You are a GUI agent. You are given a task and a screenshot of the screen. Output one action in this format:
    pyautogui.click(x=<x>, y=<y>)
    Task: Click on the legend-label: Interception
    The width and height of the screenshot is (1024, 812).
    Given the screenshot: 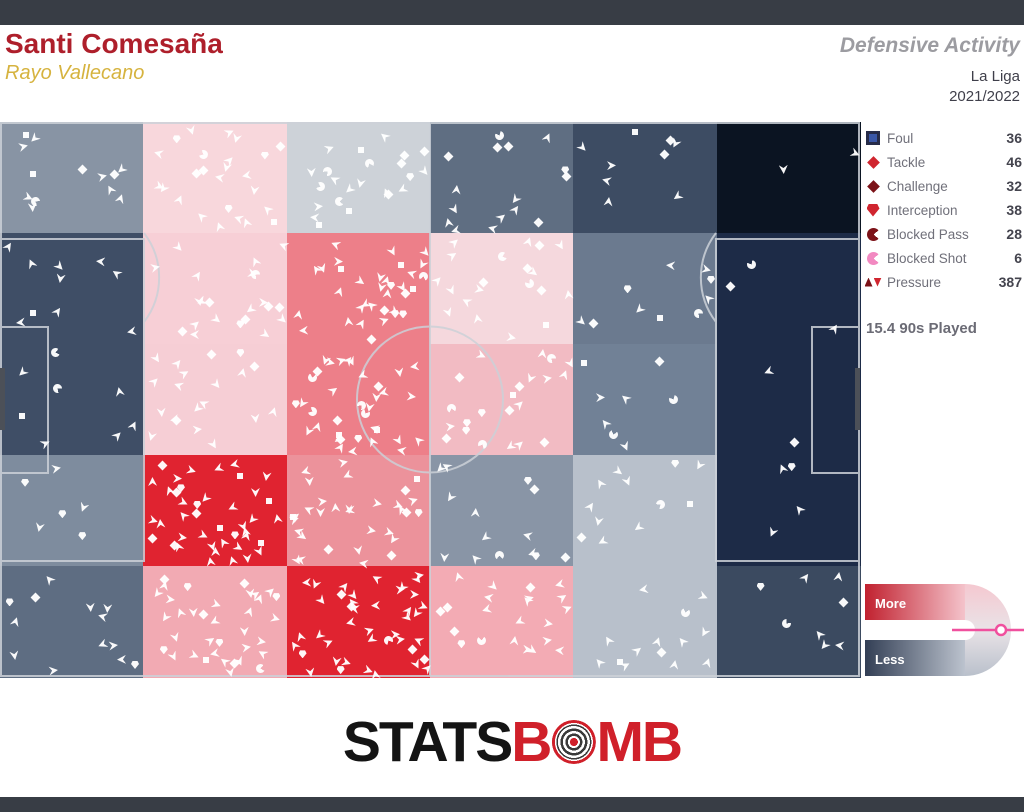 What is the action you would take?
    pyautogui.click(x=922, y=210)
    